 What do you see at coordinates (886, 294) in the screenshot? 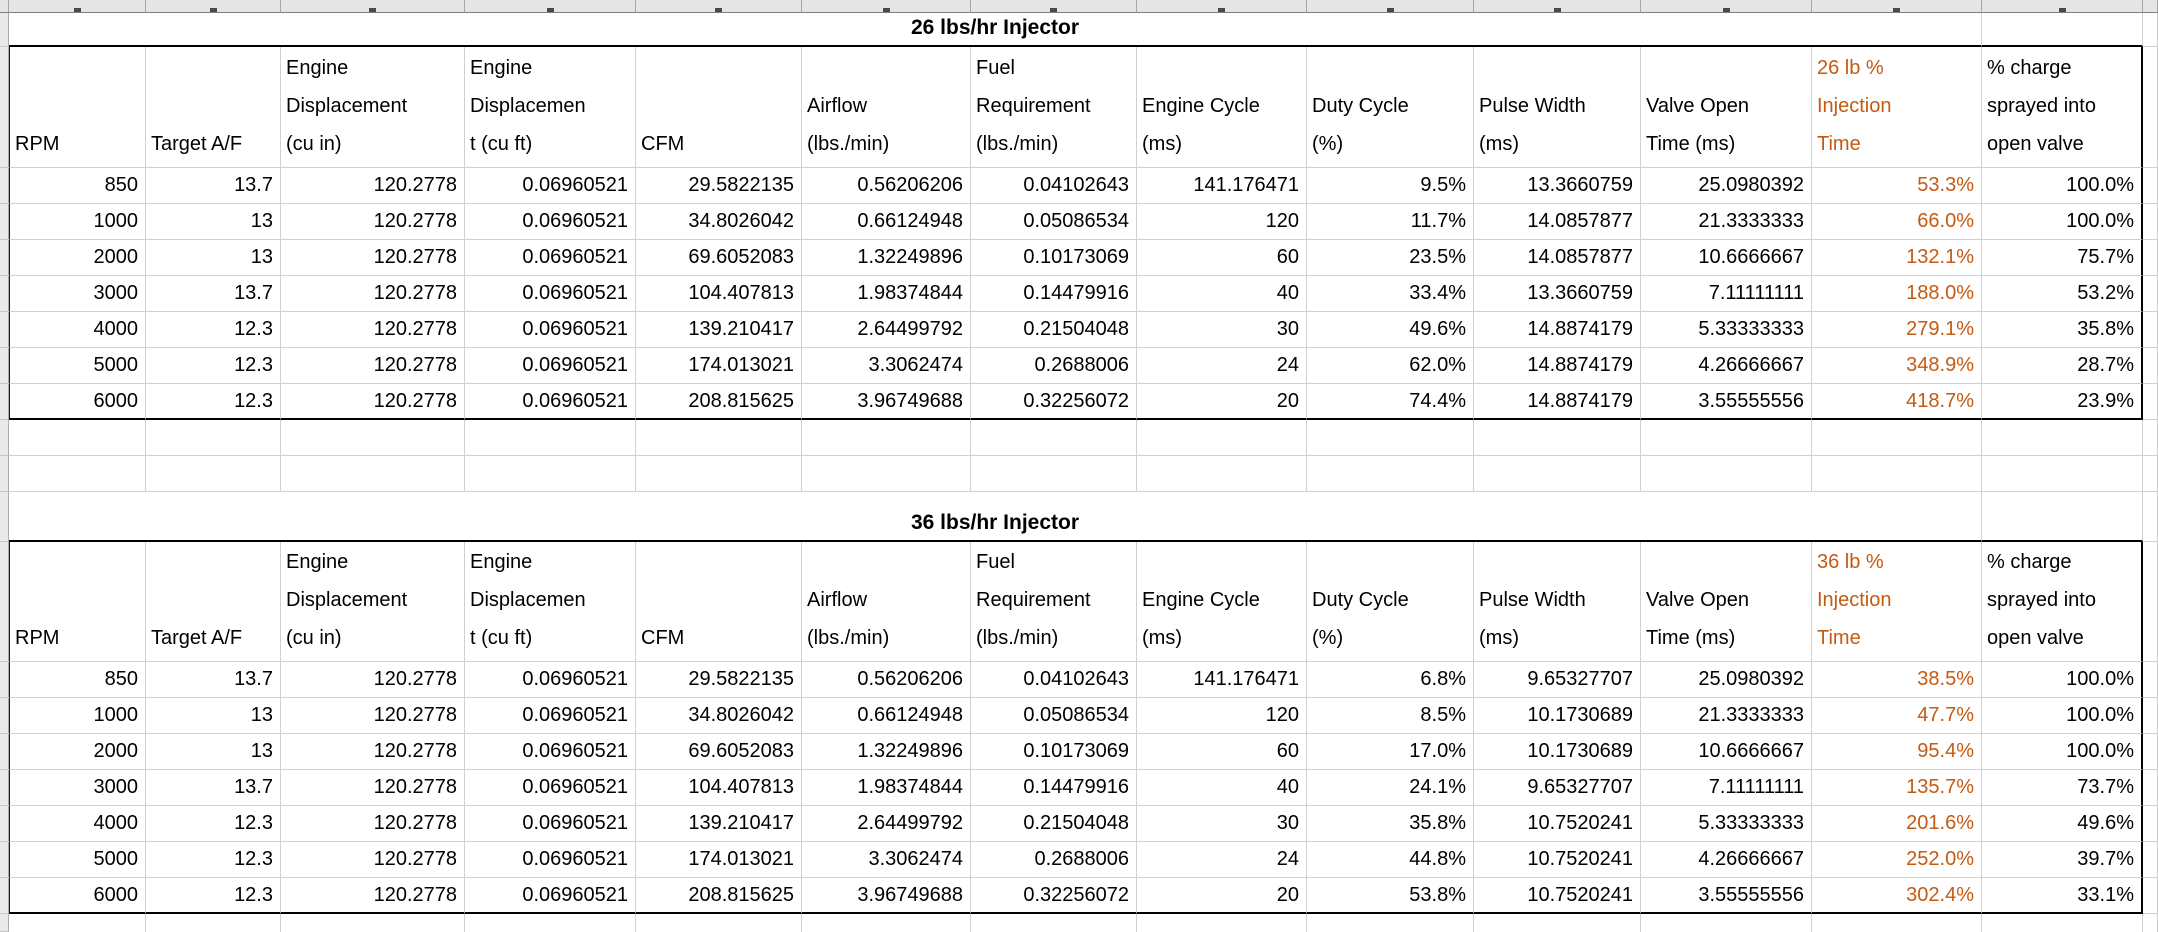
I see `cell: 1.98374844` at bounding box center [886, 294].